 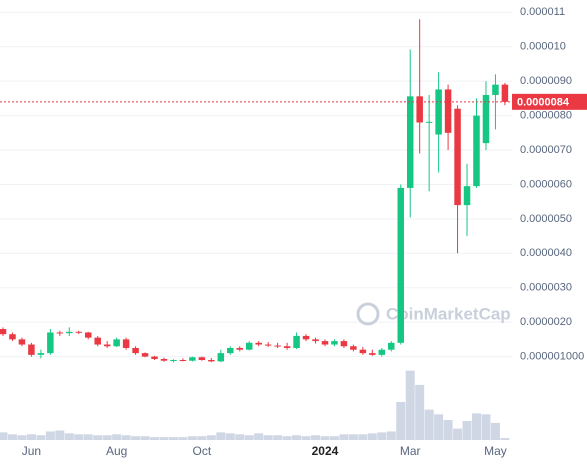 I want to click on y-tick-label: 0.000010, so click(x=543, y=47).